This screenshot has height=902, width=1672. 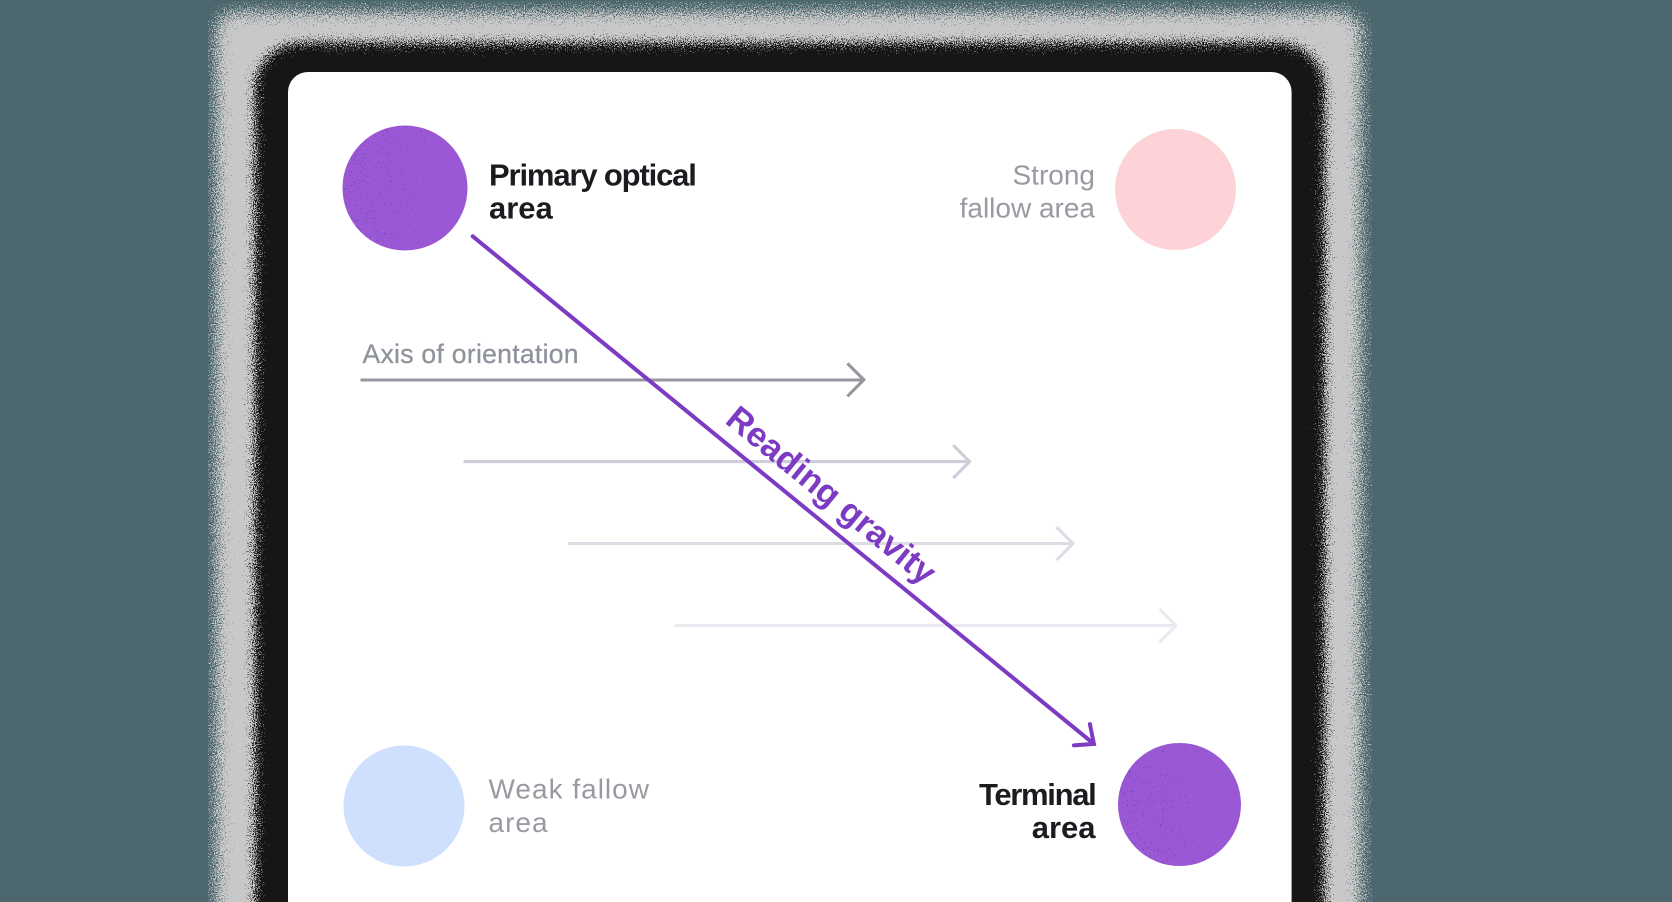 What do you see at coordinates (569, 789) in the screenshot?
I see `svg-text: Weak fallow` at bounding box center [569, 789].